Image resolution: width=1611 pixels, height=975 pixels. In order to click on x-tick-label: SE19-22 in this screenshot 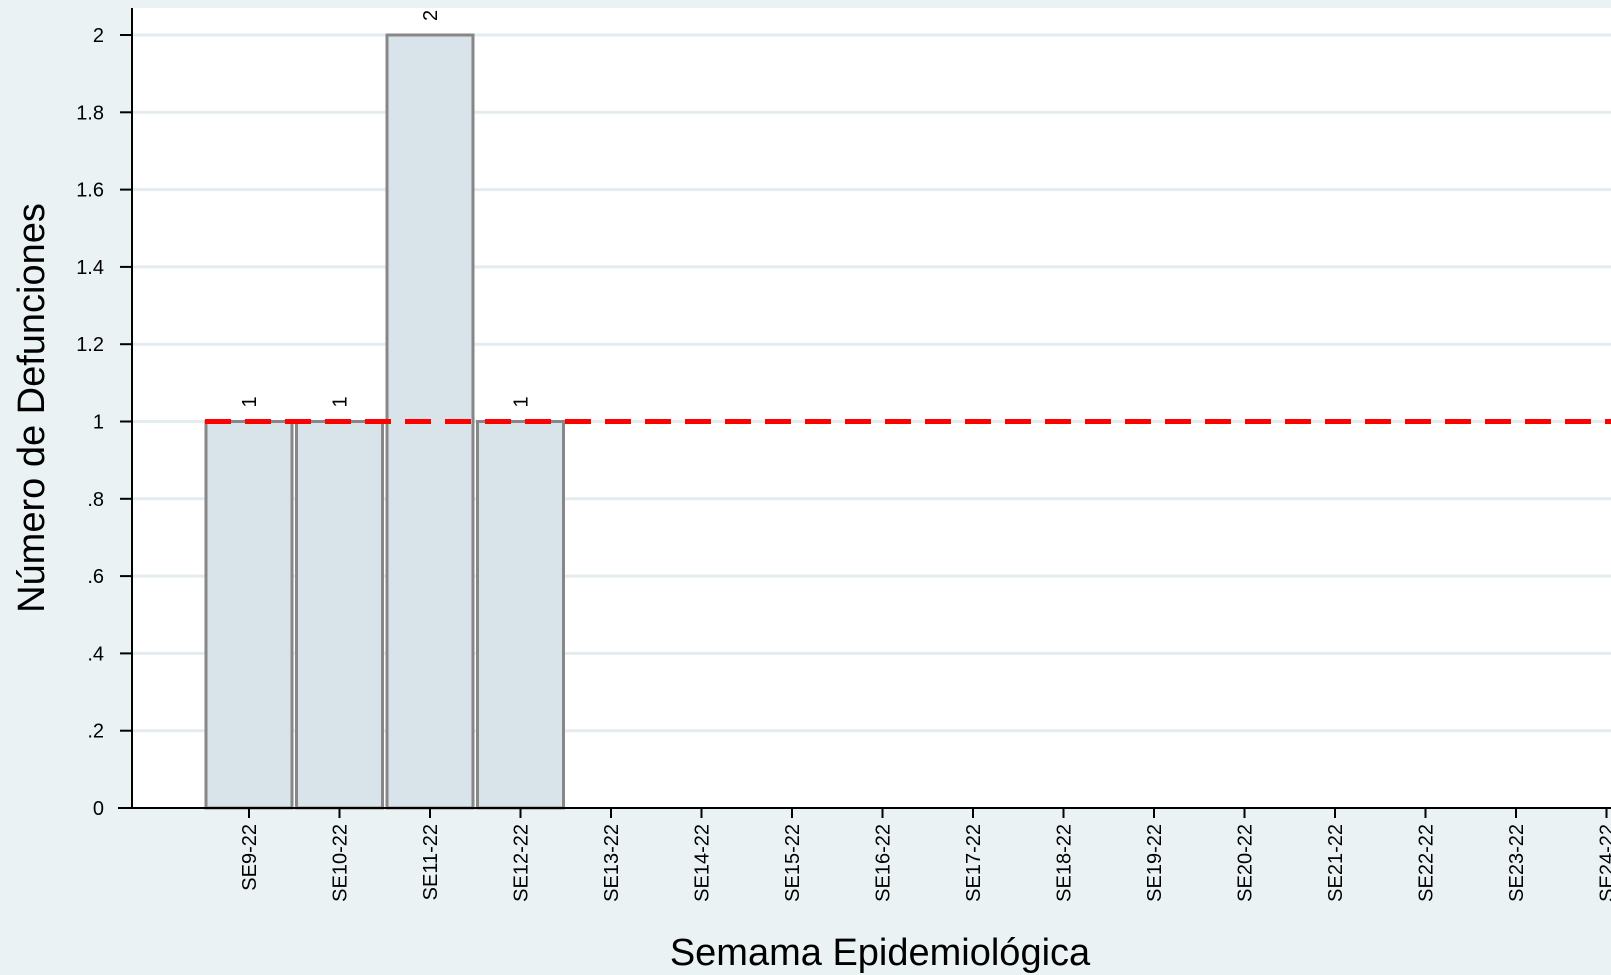, I will do `click(1155, 863)`.